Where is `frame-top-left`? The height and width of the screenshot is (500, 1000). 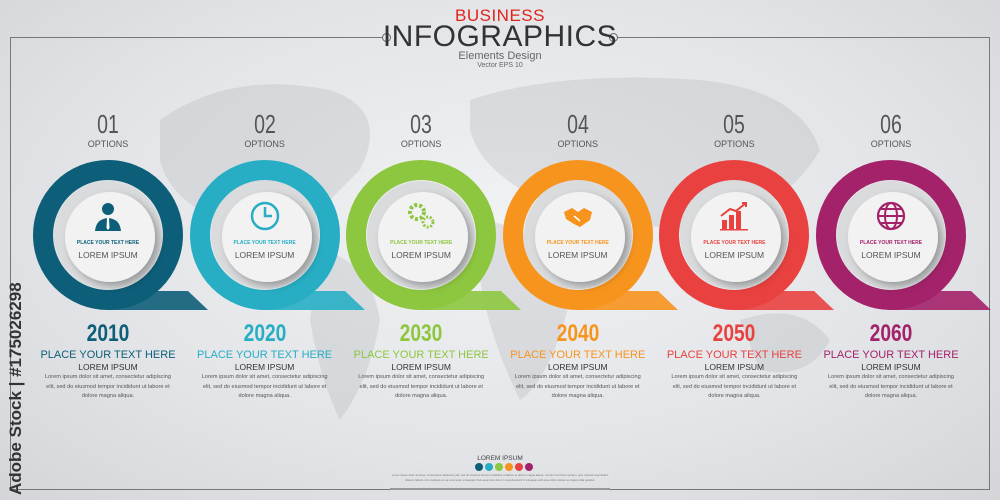
frame-top-left is located at coordinates (197, 37).